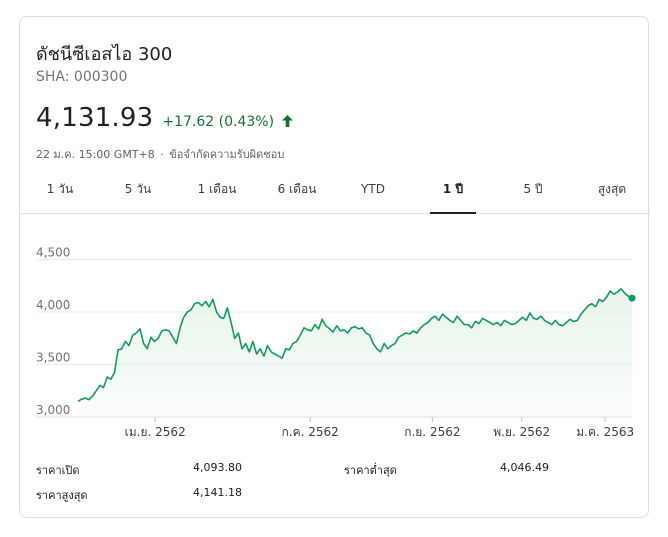 Image resolution: width=668 pixels, height=537 pixels. Describe the element at coordinates (287, 123) in the screenshot. I see `arrow-up-icon` at that location.